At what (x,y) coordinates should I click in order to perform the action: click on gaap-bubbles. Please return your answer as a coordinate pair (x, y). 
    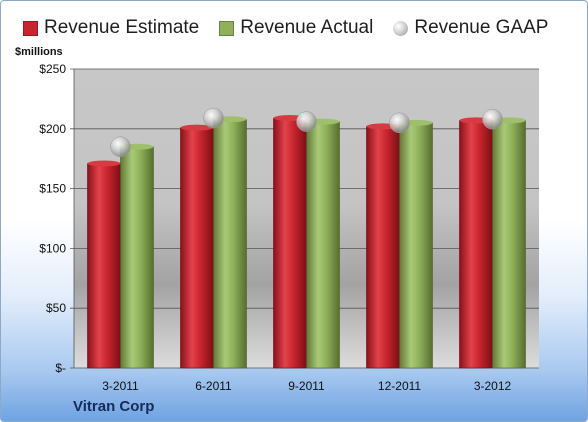
    Looking at the image, I should click on (306, 132).